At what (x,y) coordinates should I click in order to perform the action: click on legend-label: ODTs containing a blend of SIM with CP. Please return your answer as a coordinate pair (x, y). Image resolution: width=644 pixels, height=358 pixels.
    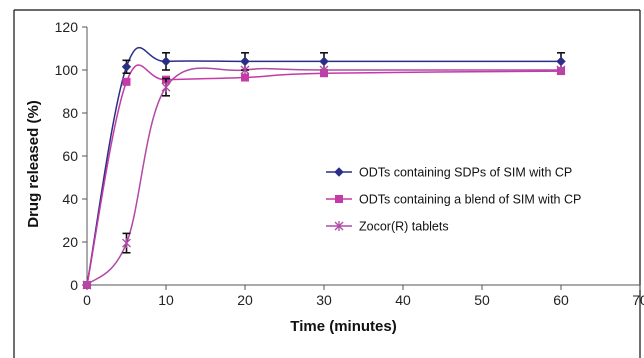
    Looking at the image, I should click on (470, 200).